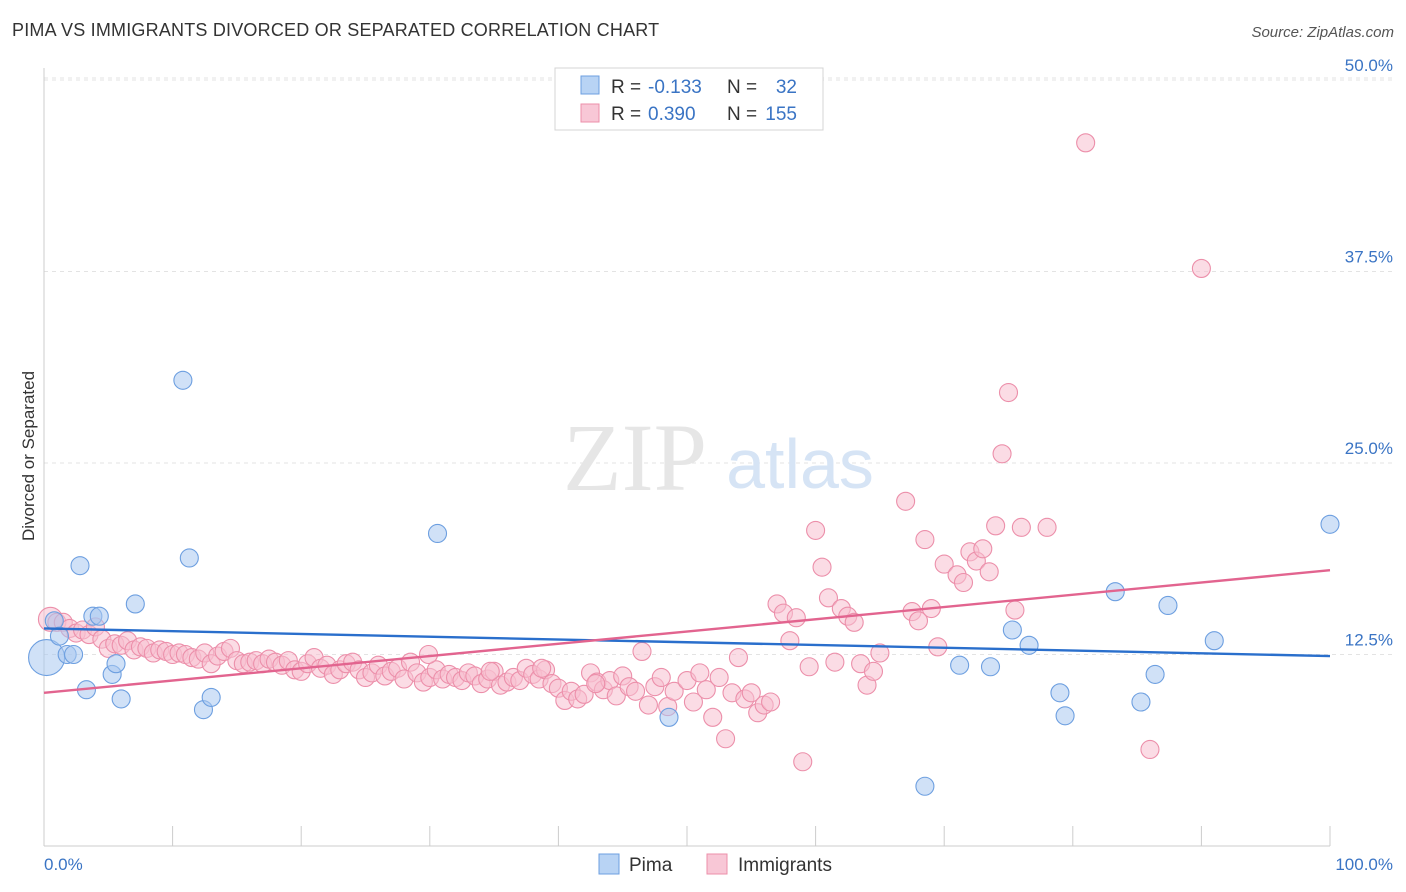 The height and width of the screenshot is (892, 1406). I want to click on watermark: ZIP atlas, so click(718, 457).